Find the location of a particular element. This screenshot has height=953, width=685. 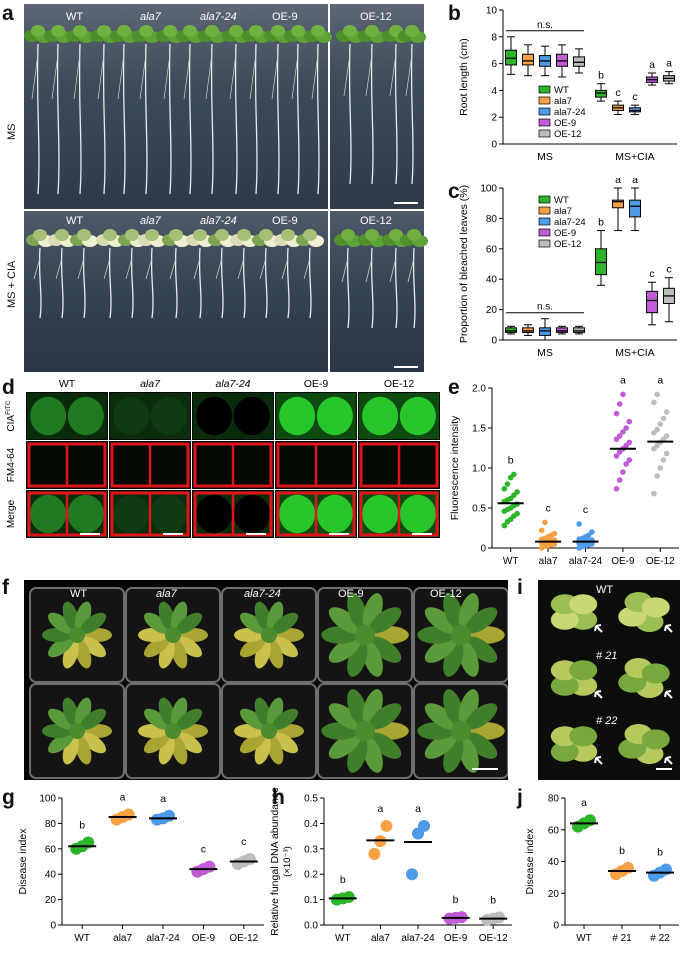

arrow-marker is located at coordinates (668, 628).